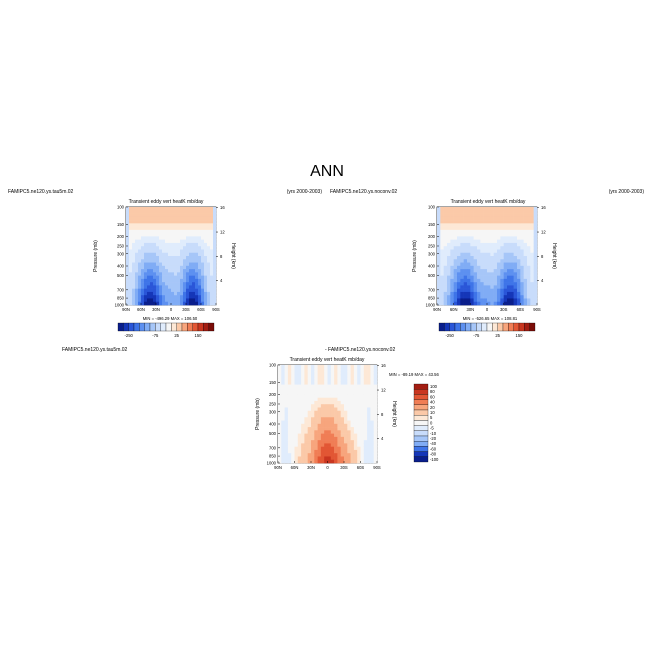 The height and width of the screenshot is (659, 654). I want to click on y-tick-label: 700, so click(432, 289).